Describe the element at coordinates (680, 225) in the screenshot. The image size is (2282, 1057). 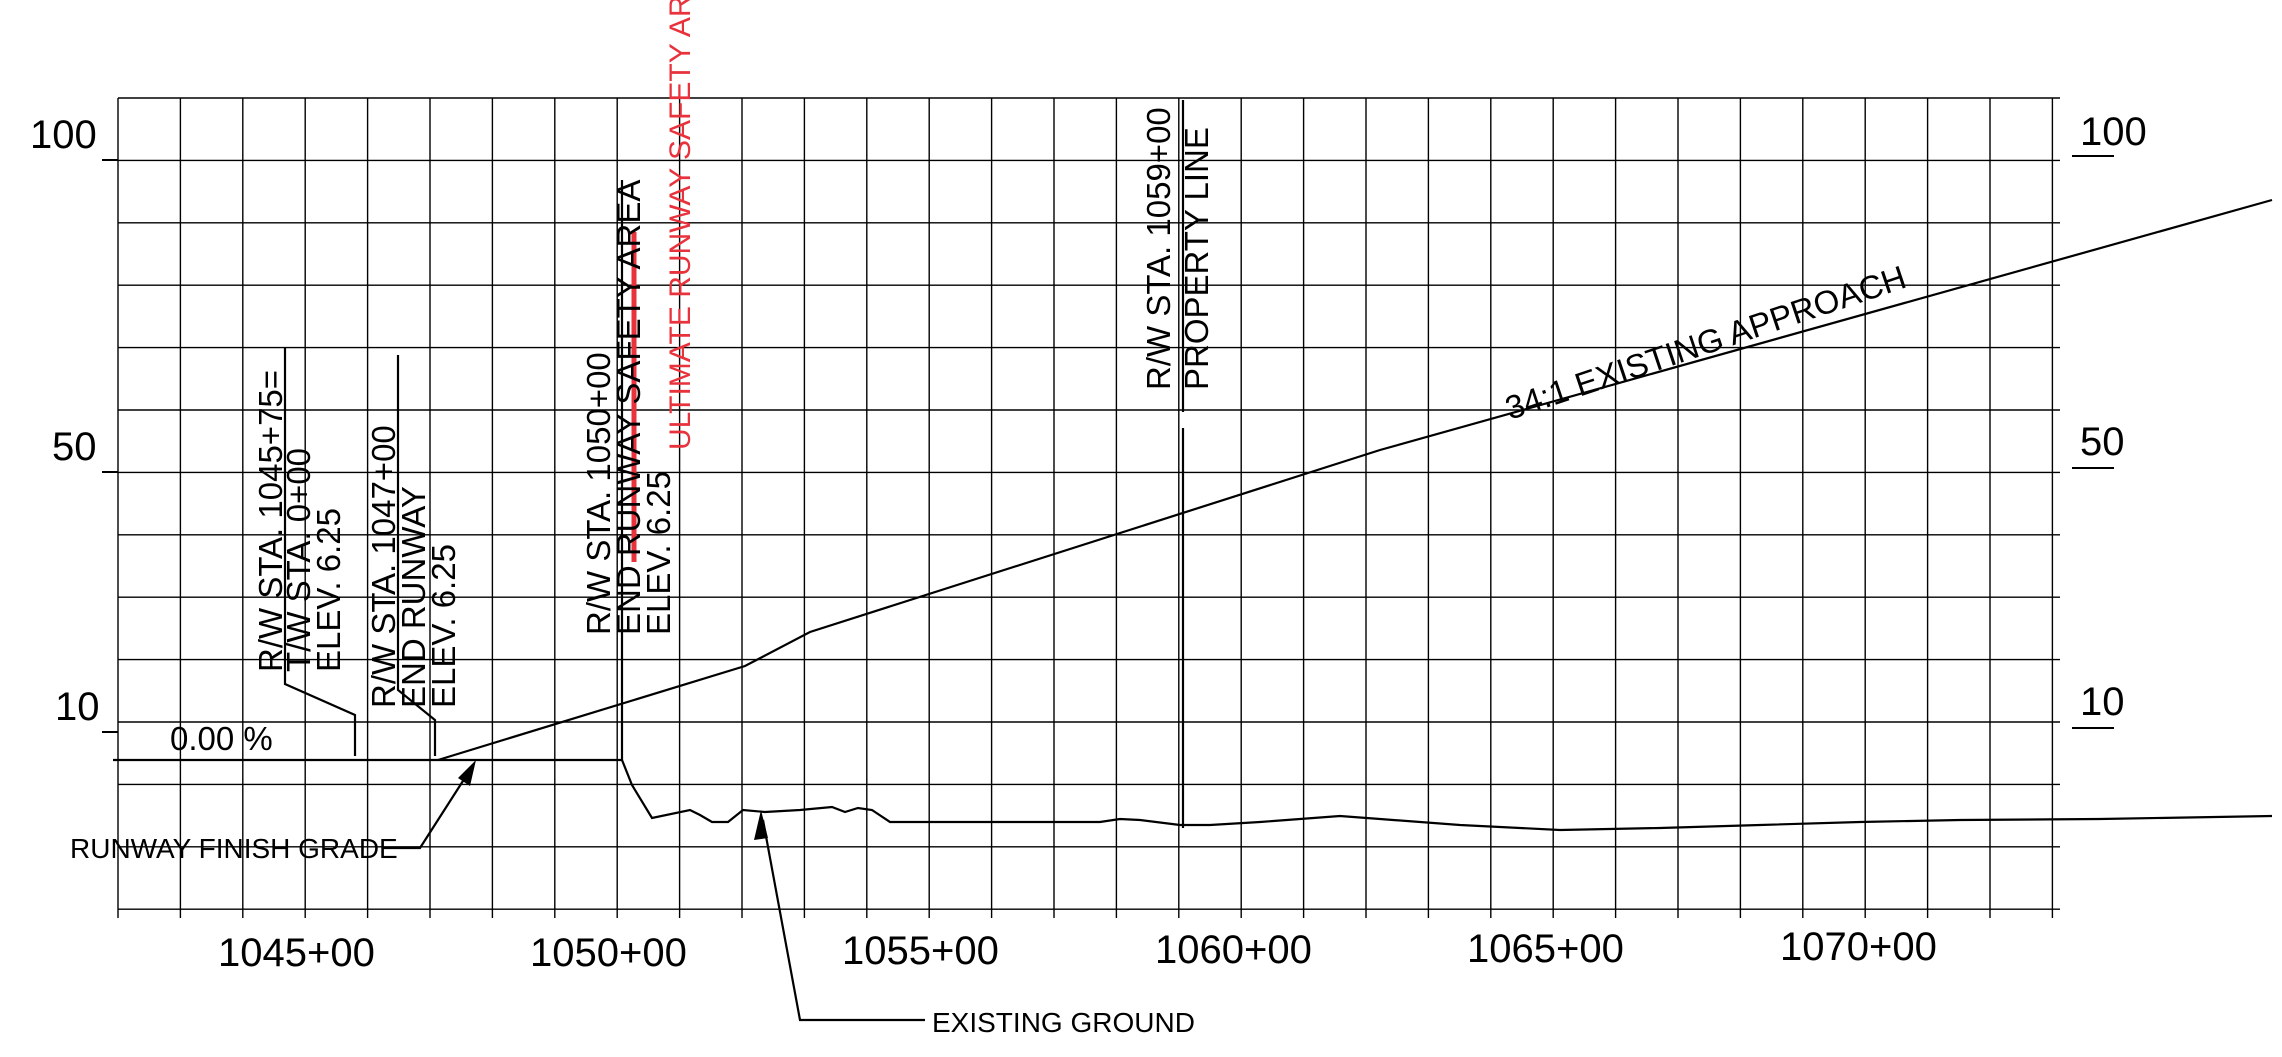
I see `ultimate-rsa-label: ULTIMATE RUNWAY SAFETY AREA` at that location.